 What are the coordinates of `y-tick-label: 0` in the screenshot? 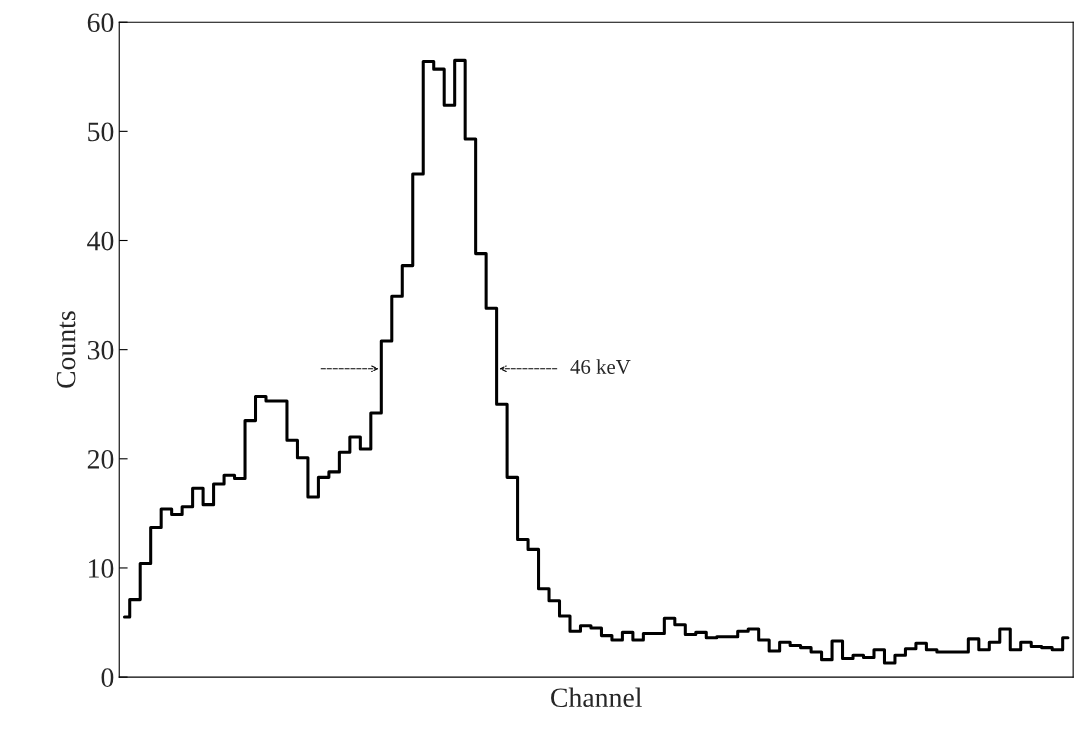 It's located at (107, 678).